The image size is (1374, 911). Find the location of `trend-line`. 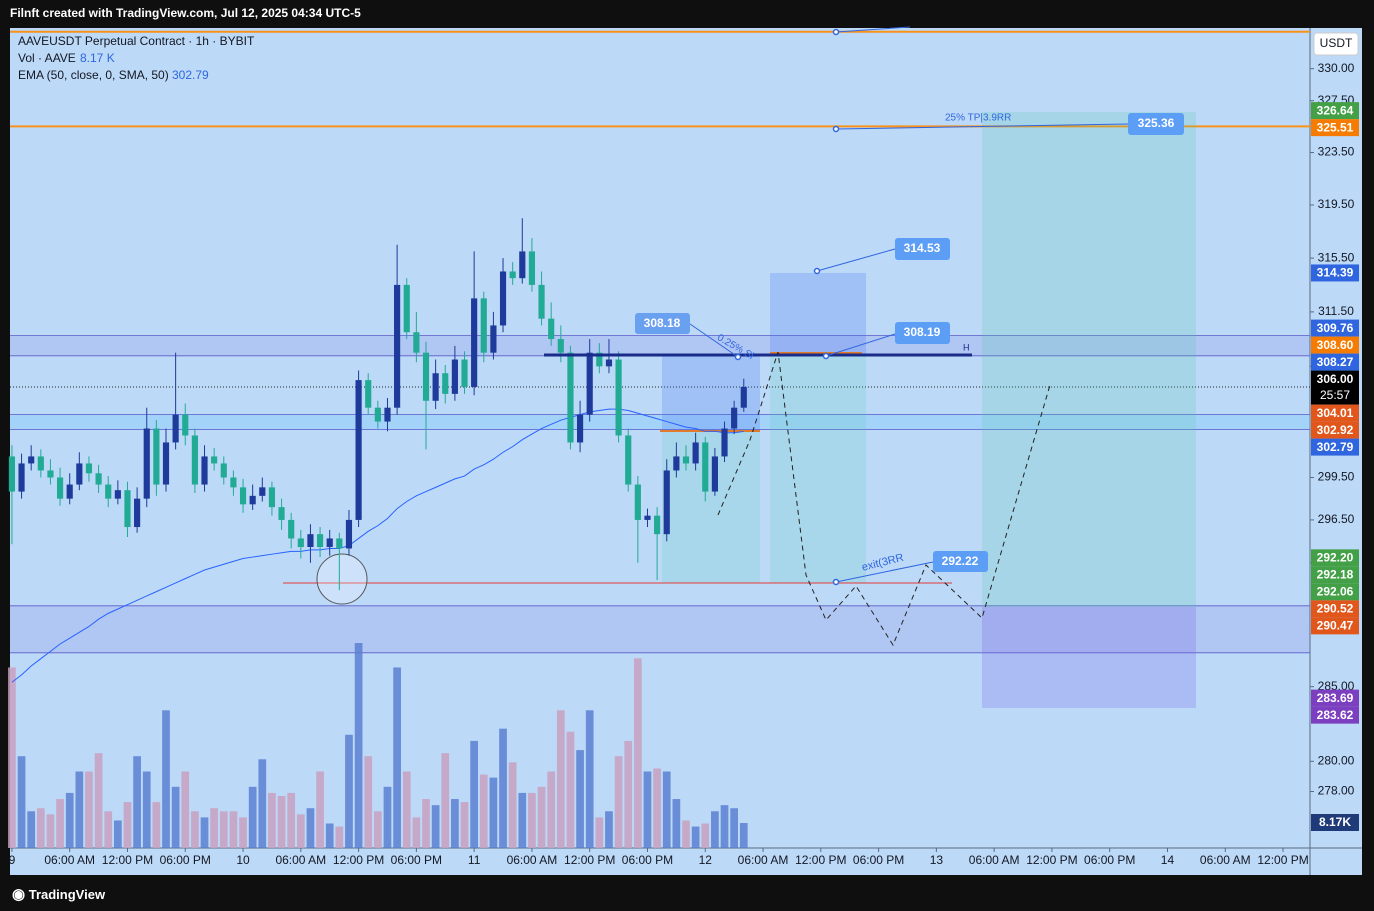

trend-line is located at coordinates (860, 345).